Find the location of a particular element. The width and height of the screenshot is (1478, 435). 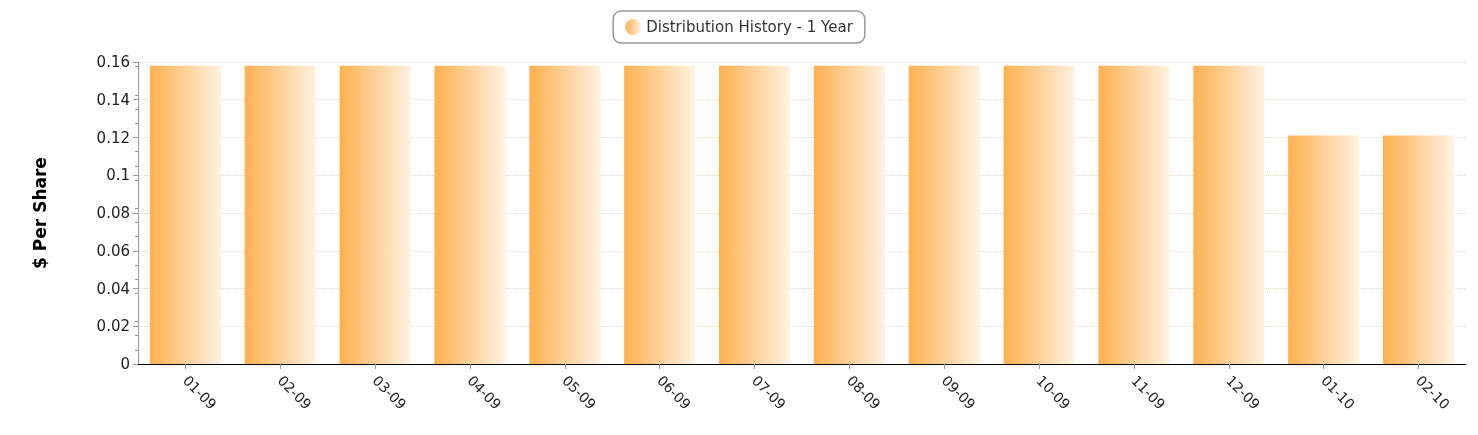

y-tick-label: 0.16 is located at coordinates (113, 62).